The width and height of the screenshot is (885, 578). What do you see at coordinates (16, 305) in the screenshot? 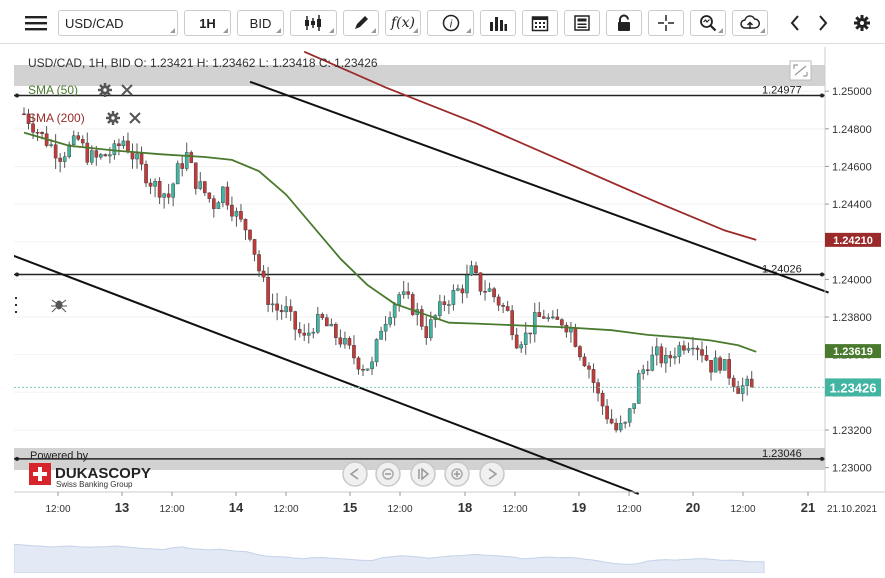
I see `left-drag-handle` at bounding box center [16, 305].